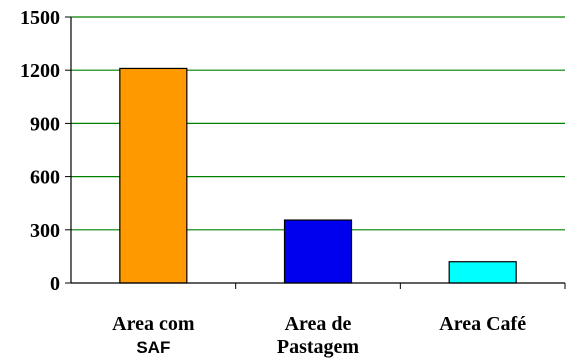 The width and height of the screenshot is (575, 363). I want to click on y-tick-label-1500: 1500, so click(40, 18).